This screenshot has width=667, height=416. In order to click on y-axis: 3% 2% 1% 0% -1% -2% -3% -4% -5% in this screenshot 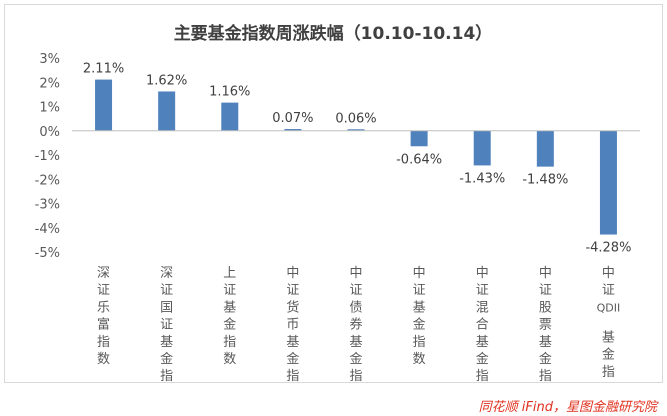, I will do `click(47, 156)`.